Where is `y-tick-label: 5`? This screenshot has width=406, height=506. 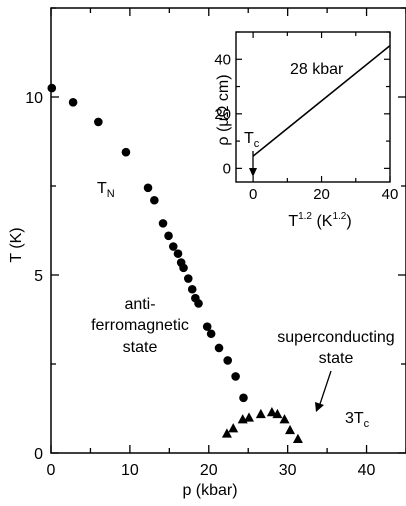
y-tick-label: 5 is located at coordinates (38, 276).